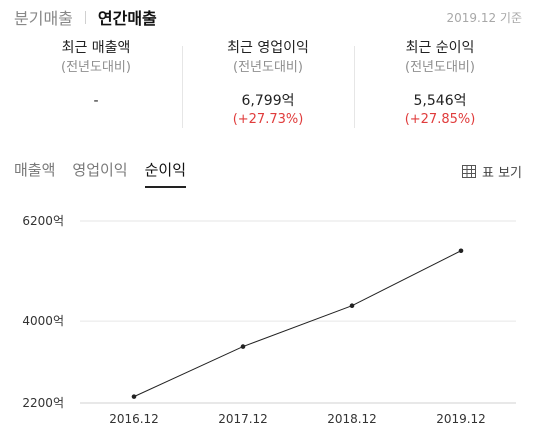 The image size is (536, 440). What do you see at coordinates (96, 121) in the screenshot?
I see `metric-change` at bounding box center [96, 121].